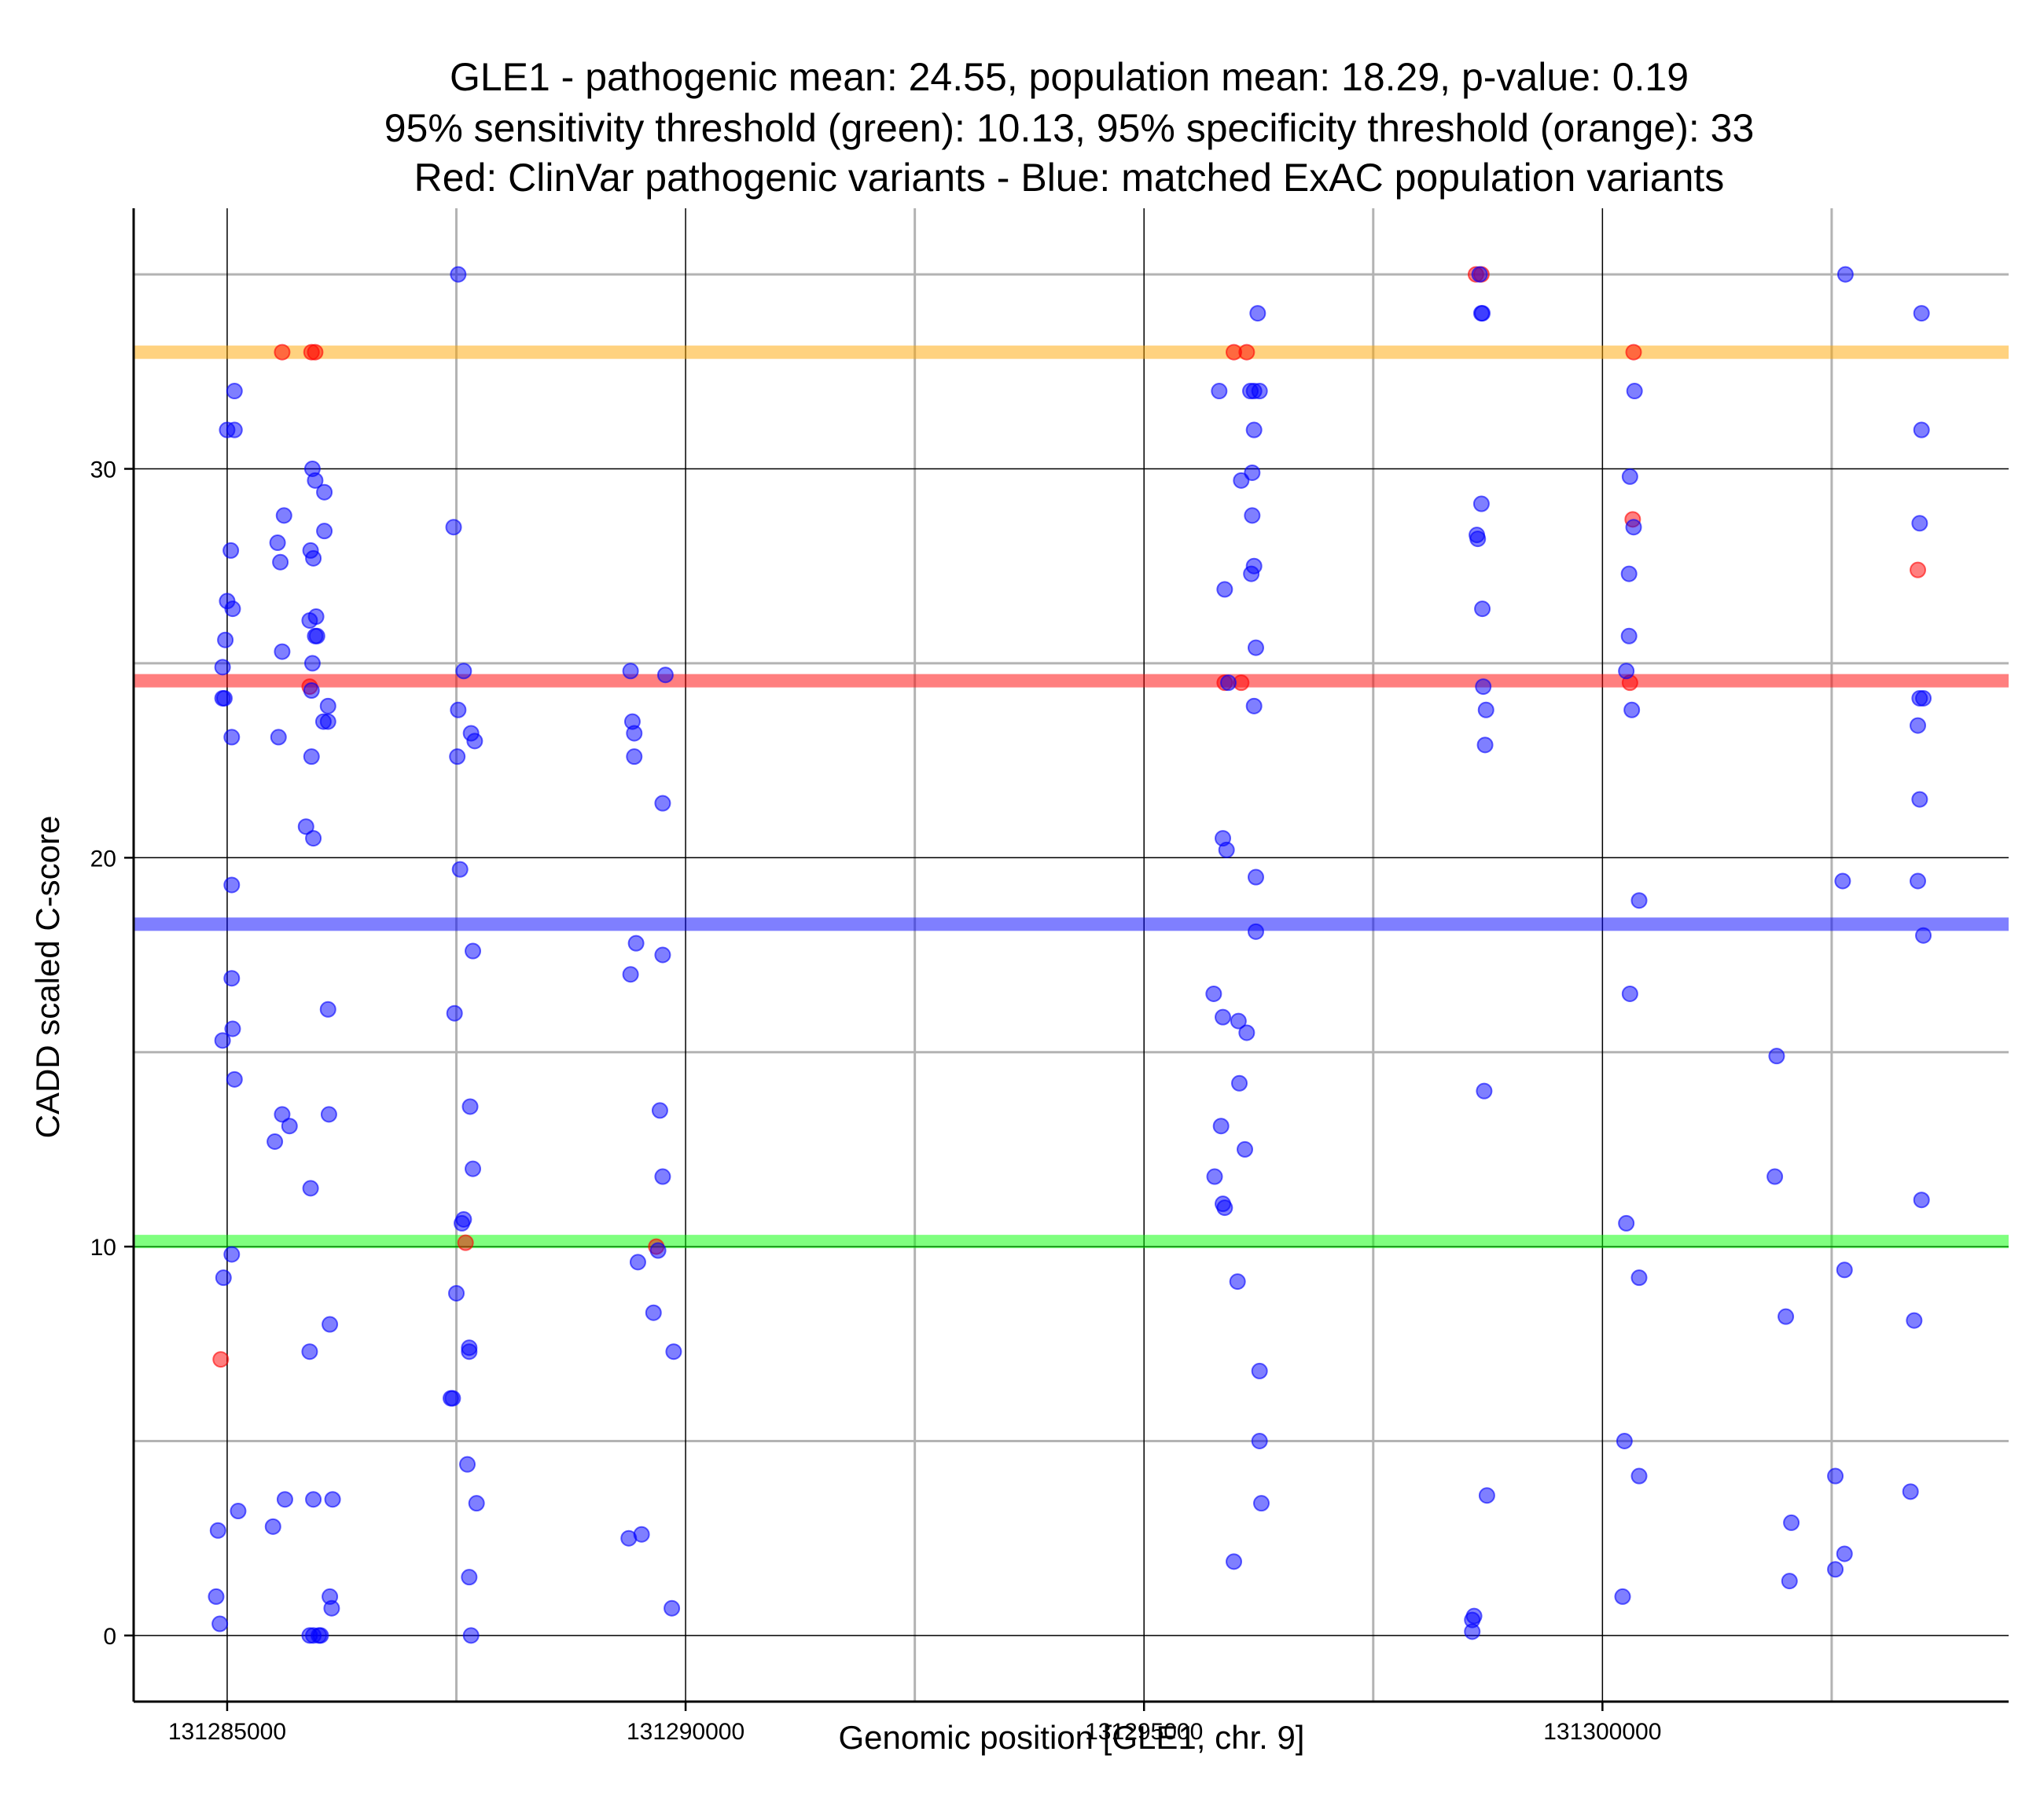  Describe the element at coordinates (1072, 1737) in the screenshot. I see `x-axis-title: Genomic position [GLE1, chr. 9]` at that location.